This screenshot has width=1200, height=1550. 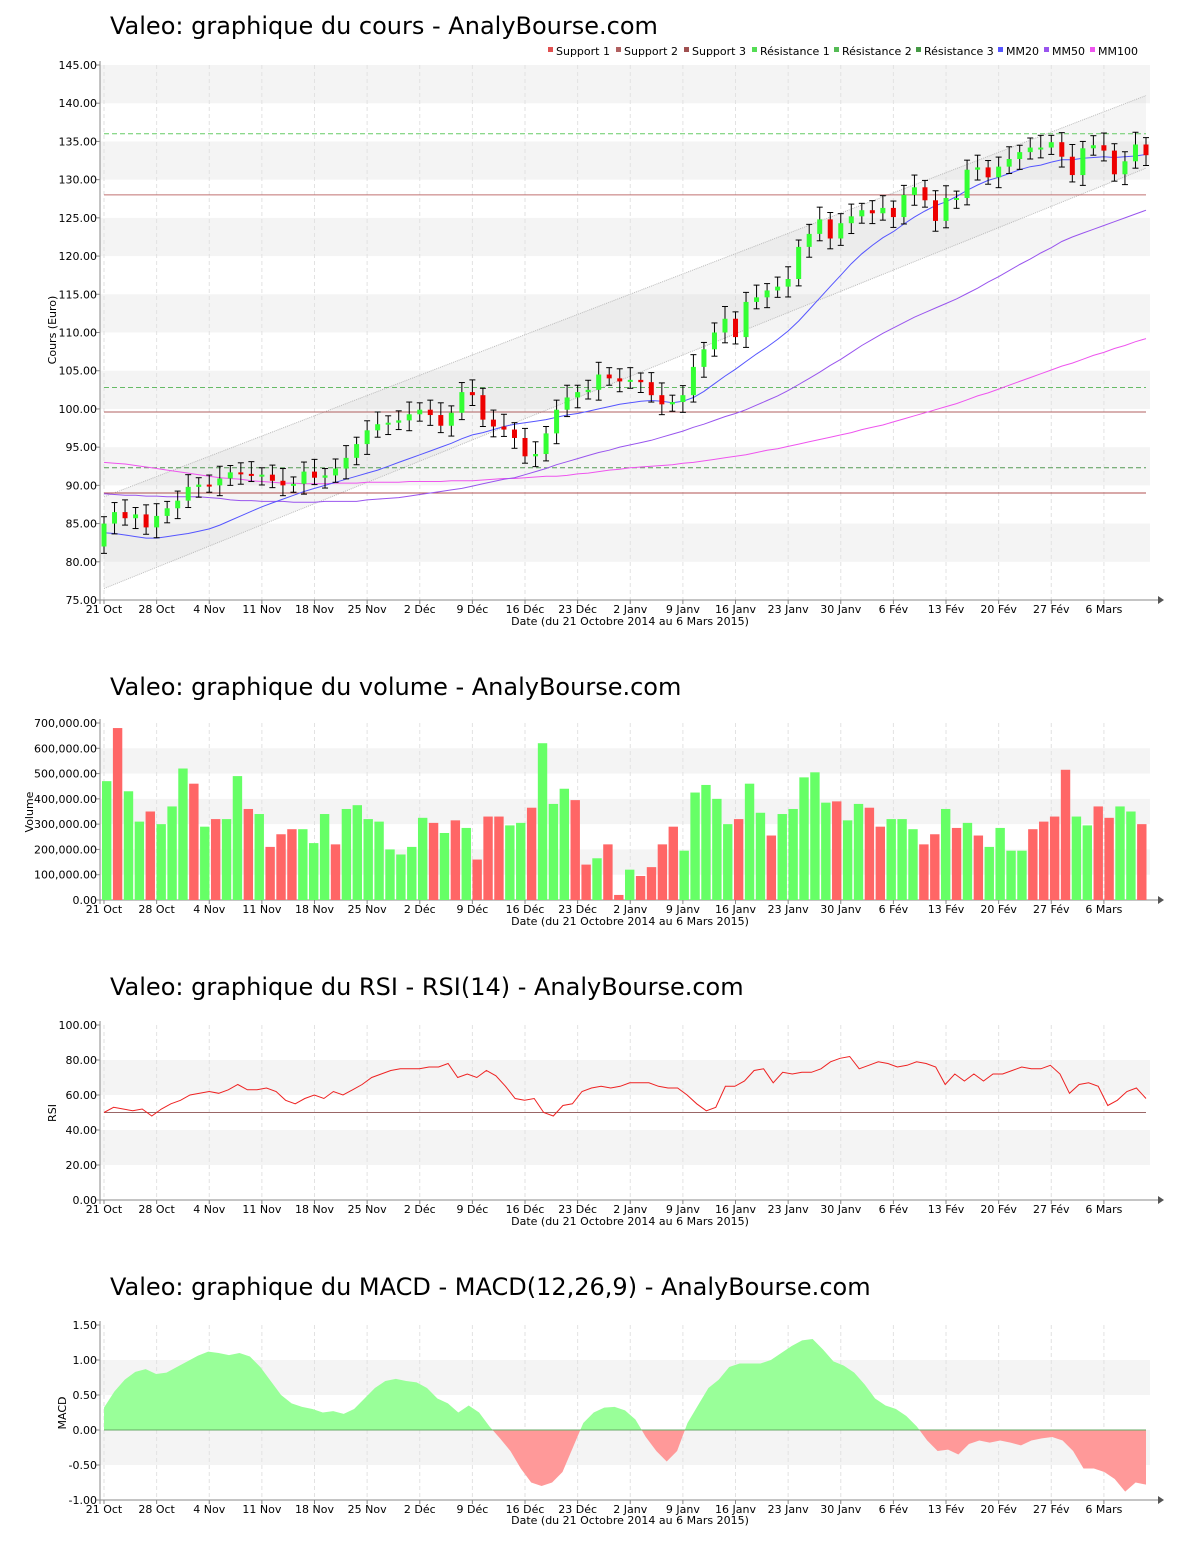 What do you see at coordinates (83, 1500) in the screenshot?
I see `macd-y-tick-label: -1.00` at bounding box center [83, 1500].